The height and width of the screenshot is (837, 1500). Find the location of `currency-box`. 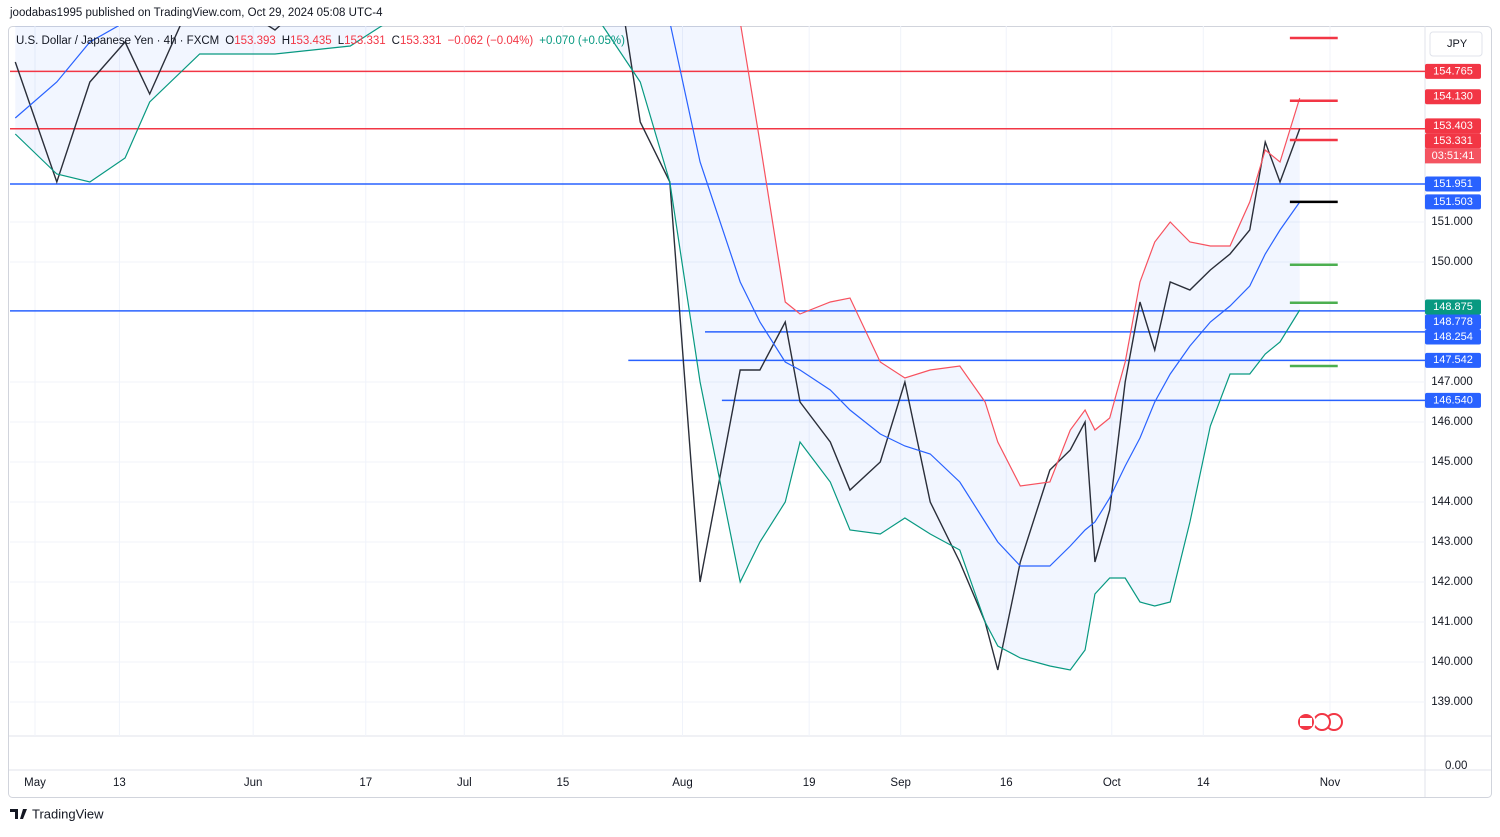

currency-box is located at coordinates (1456, 44).